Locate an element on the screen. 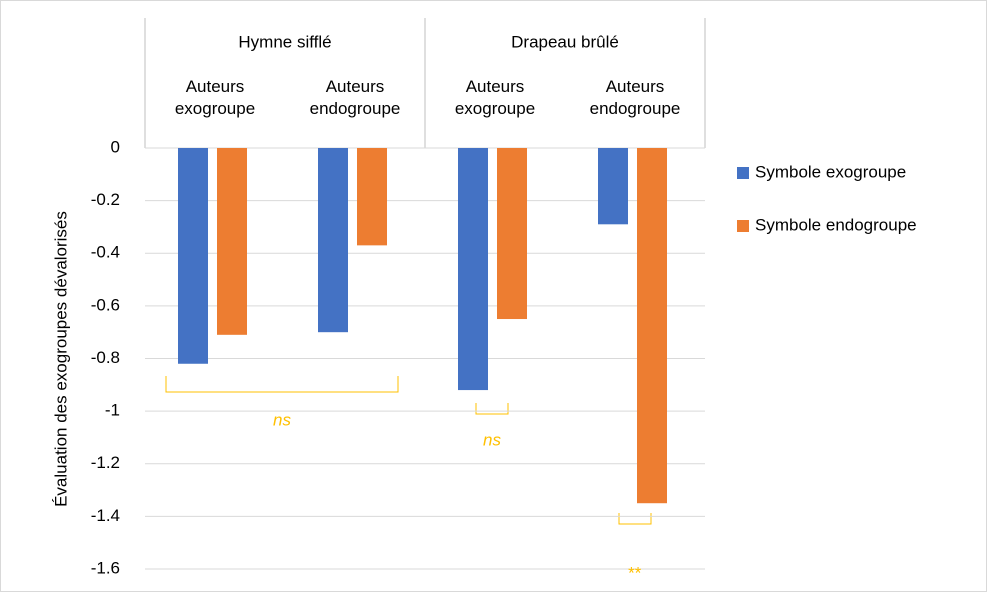 This screenshot has height=592, width=987. y-tick-label: 0 is located at coordinates (115, 146).